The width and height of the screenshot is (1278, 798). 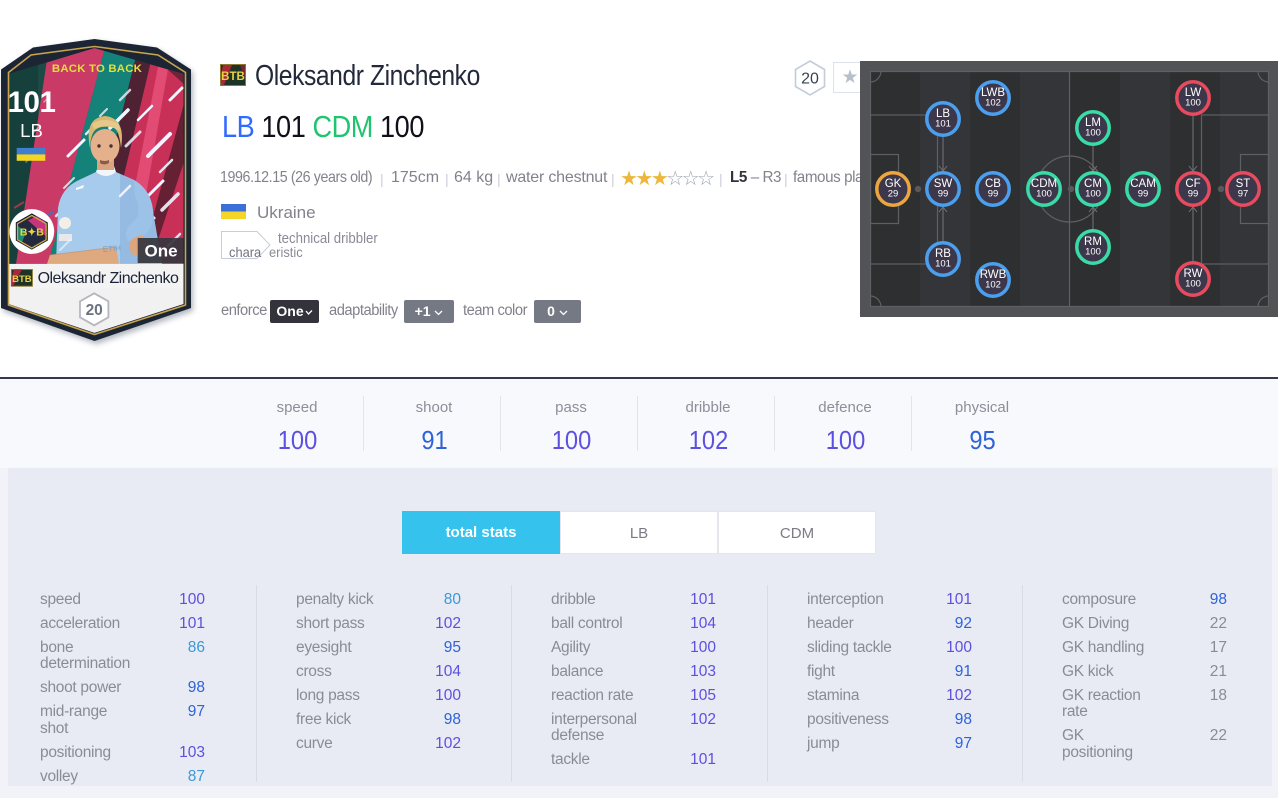 I want to click on svg-text: RM, so click(x=1093, y=242).